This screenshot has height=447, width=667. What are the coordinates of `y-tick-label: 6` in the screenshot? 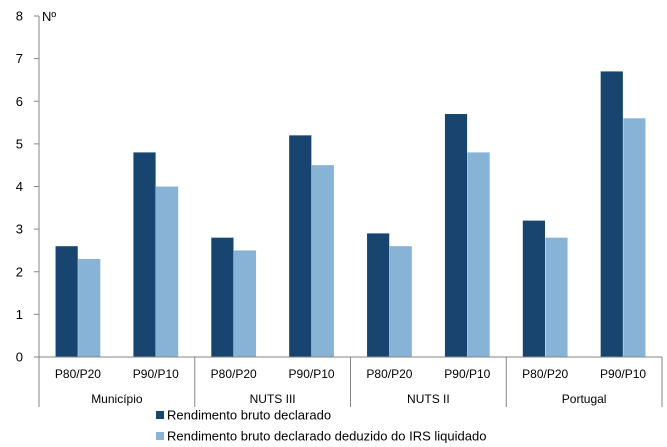 It's located at (19, 101).